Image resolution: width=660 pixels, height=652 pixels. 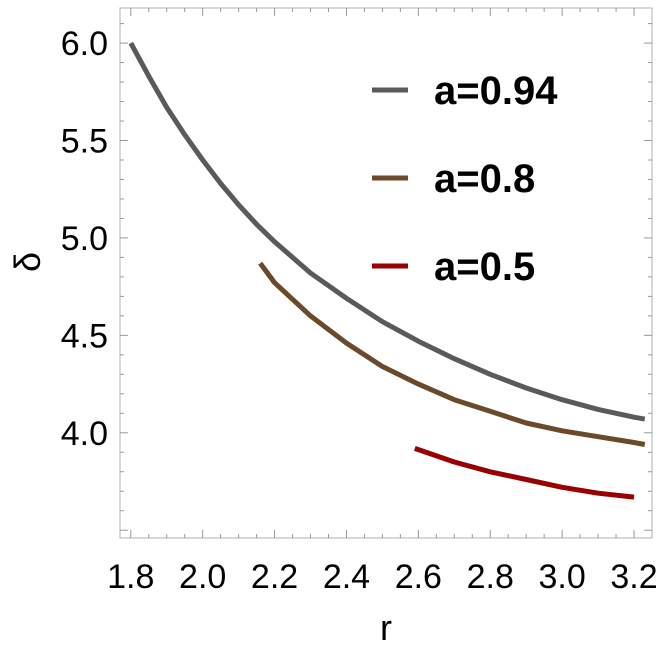 I want to click on x-axis-label: r, so click(x=386, y=627).